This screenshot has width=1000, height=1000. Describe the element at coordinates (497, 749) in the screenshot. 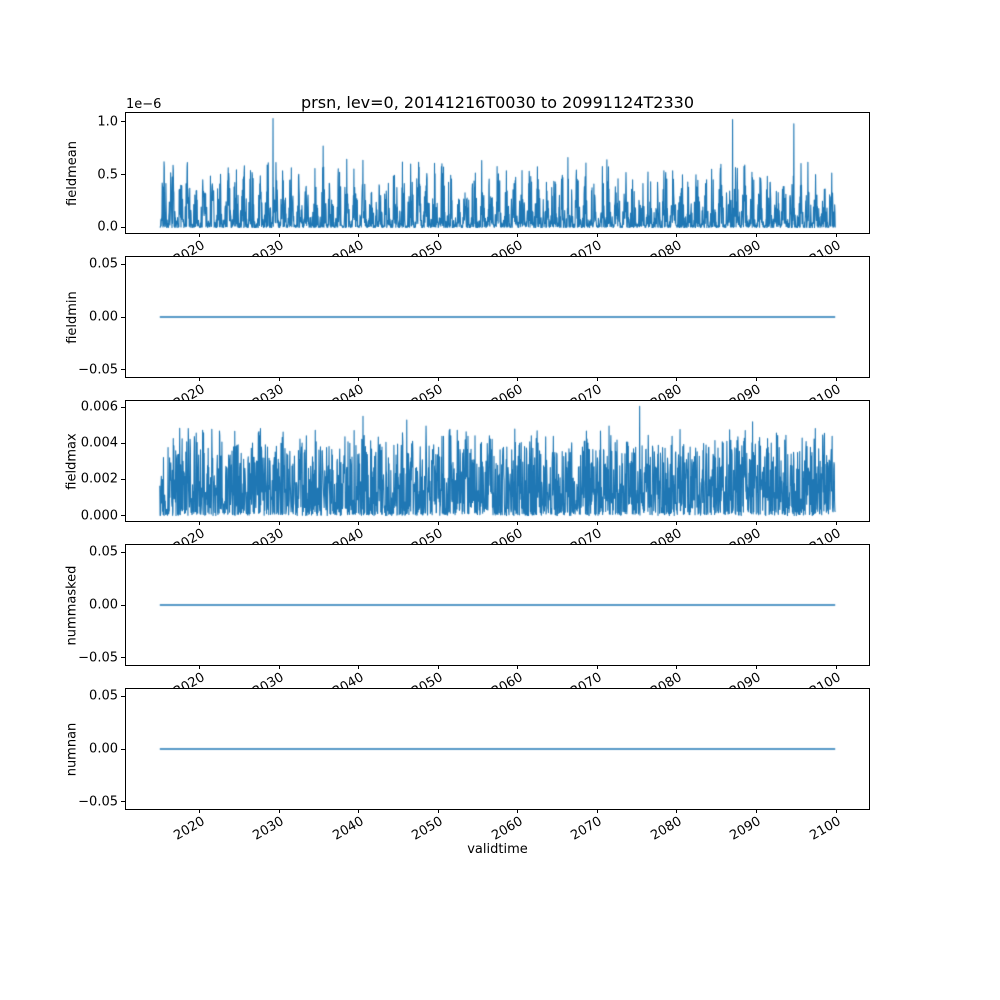

I see `series-canvas-numnan` at that location.